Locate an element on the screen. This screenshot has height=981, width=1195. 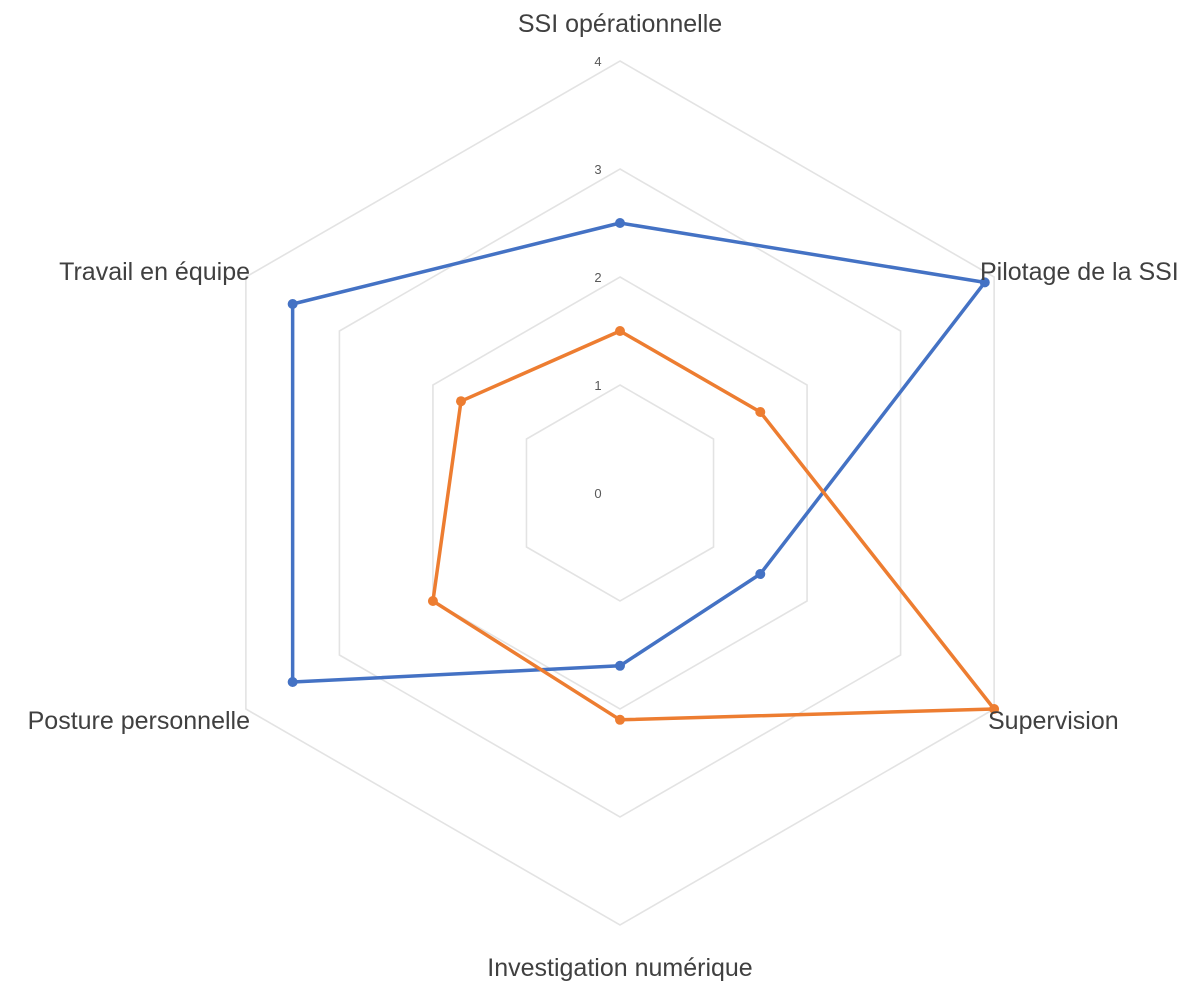
category-label: Investigation numérique is located at coordinates (619, 967).